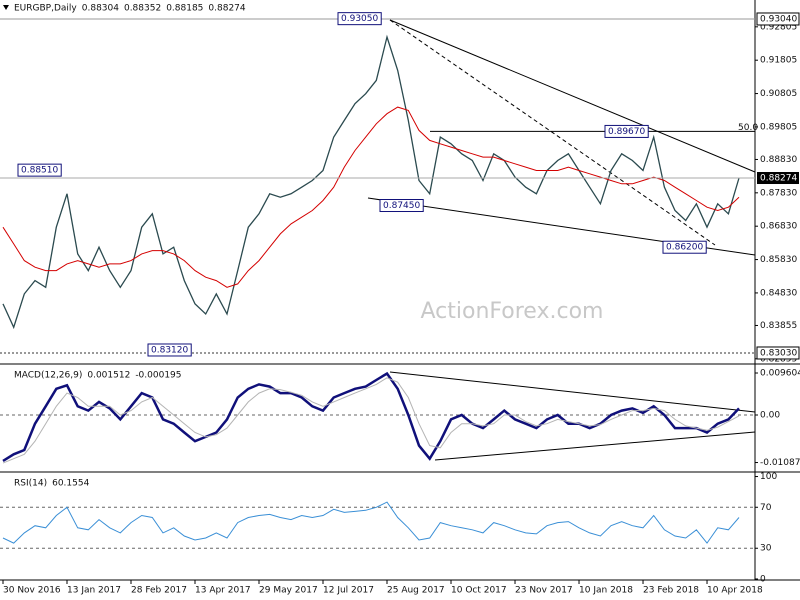 Image resolution: width=800 pixels, height=600 pixels. What do you see at coordinates (766, 508) in the screenshot?
I see `y-tick-label: 70` at bounding box center [766, 508].